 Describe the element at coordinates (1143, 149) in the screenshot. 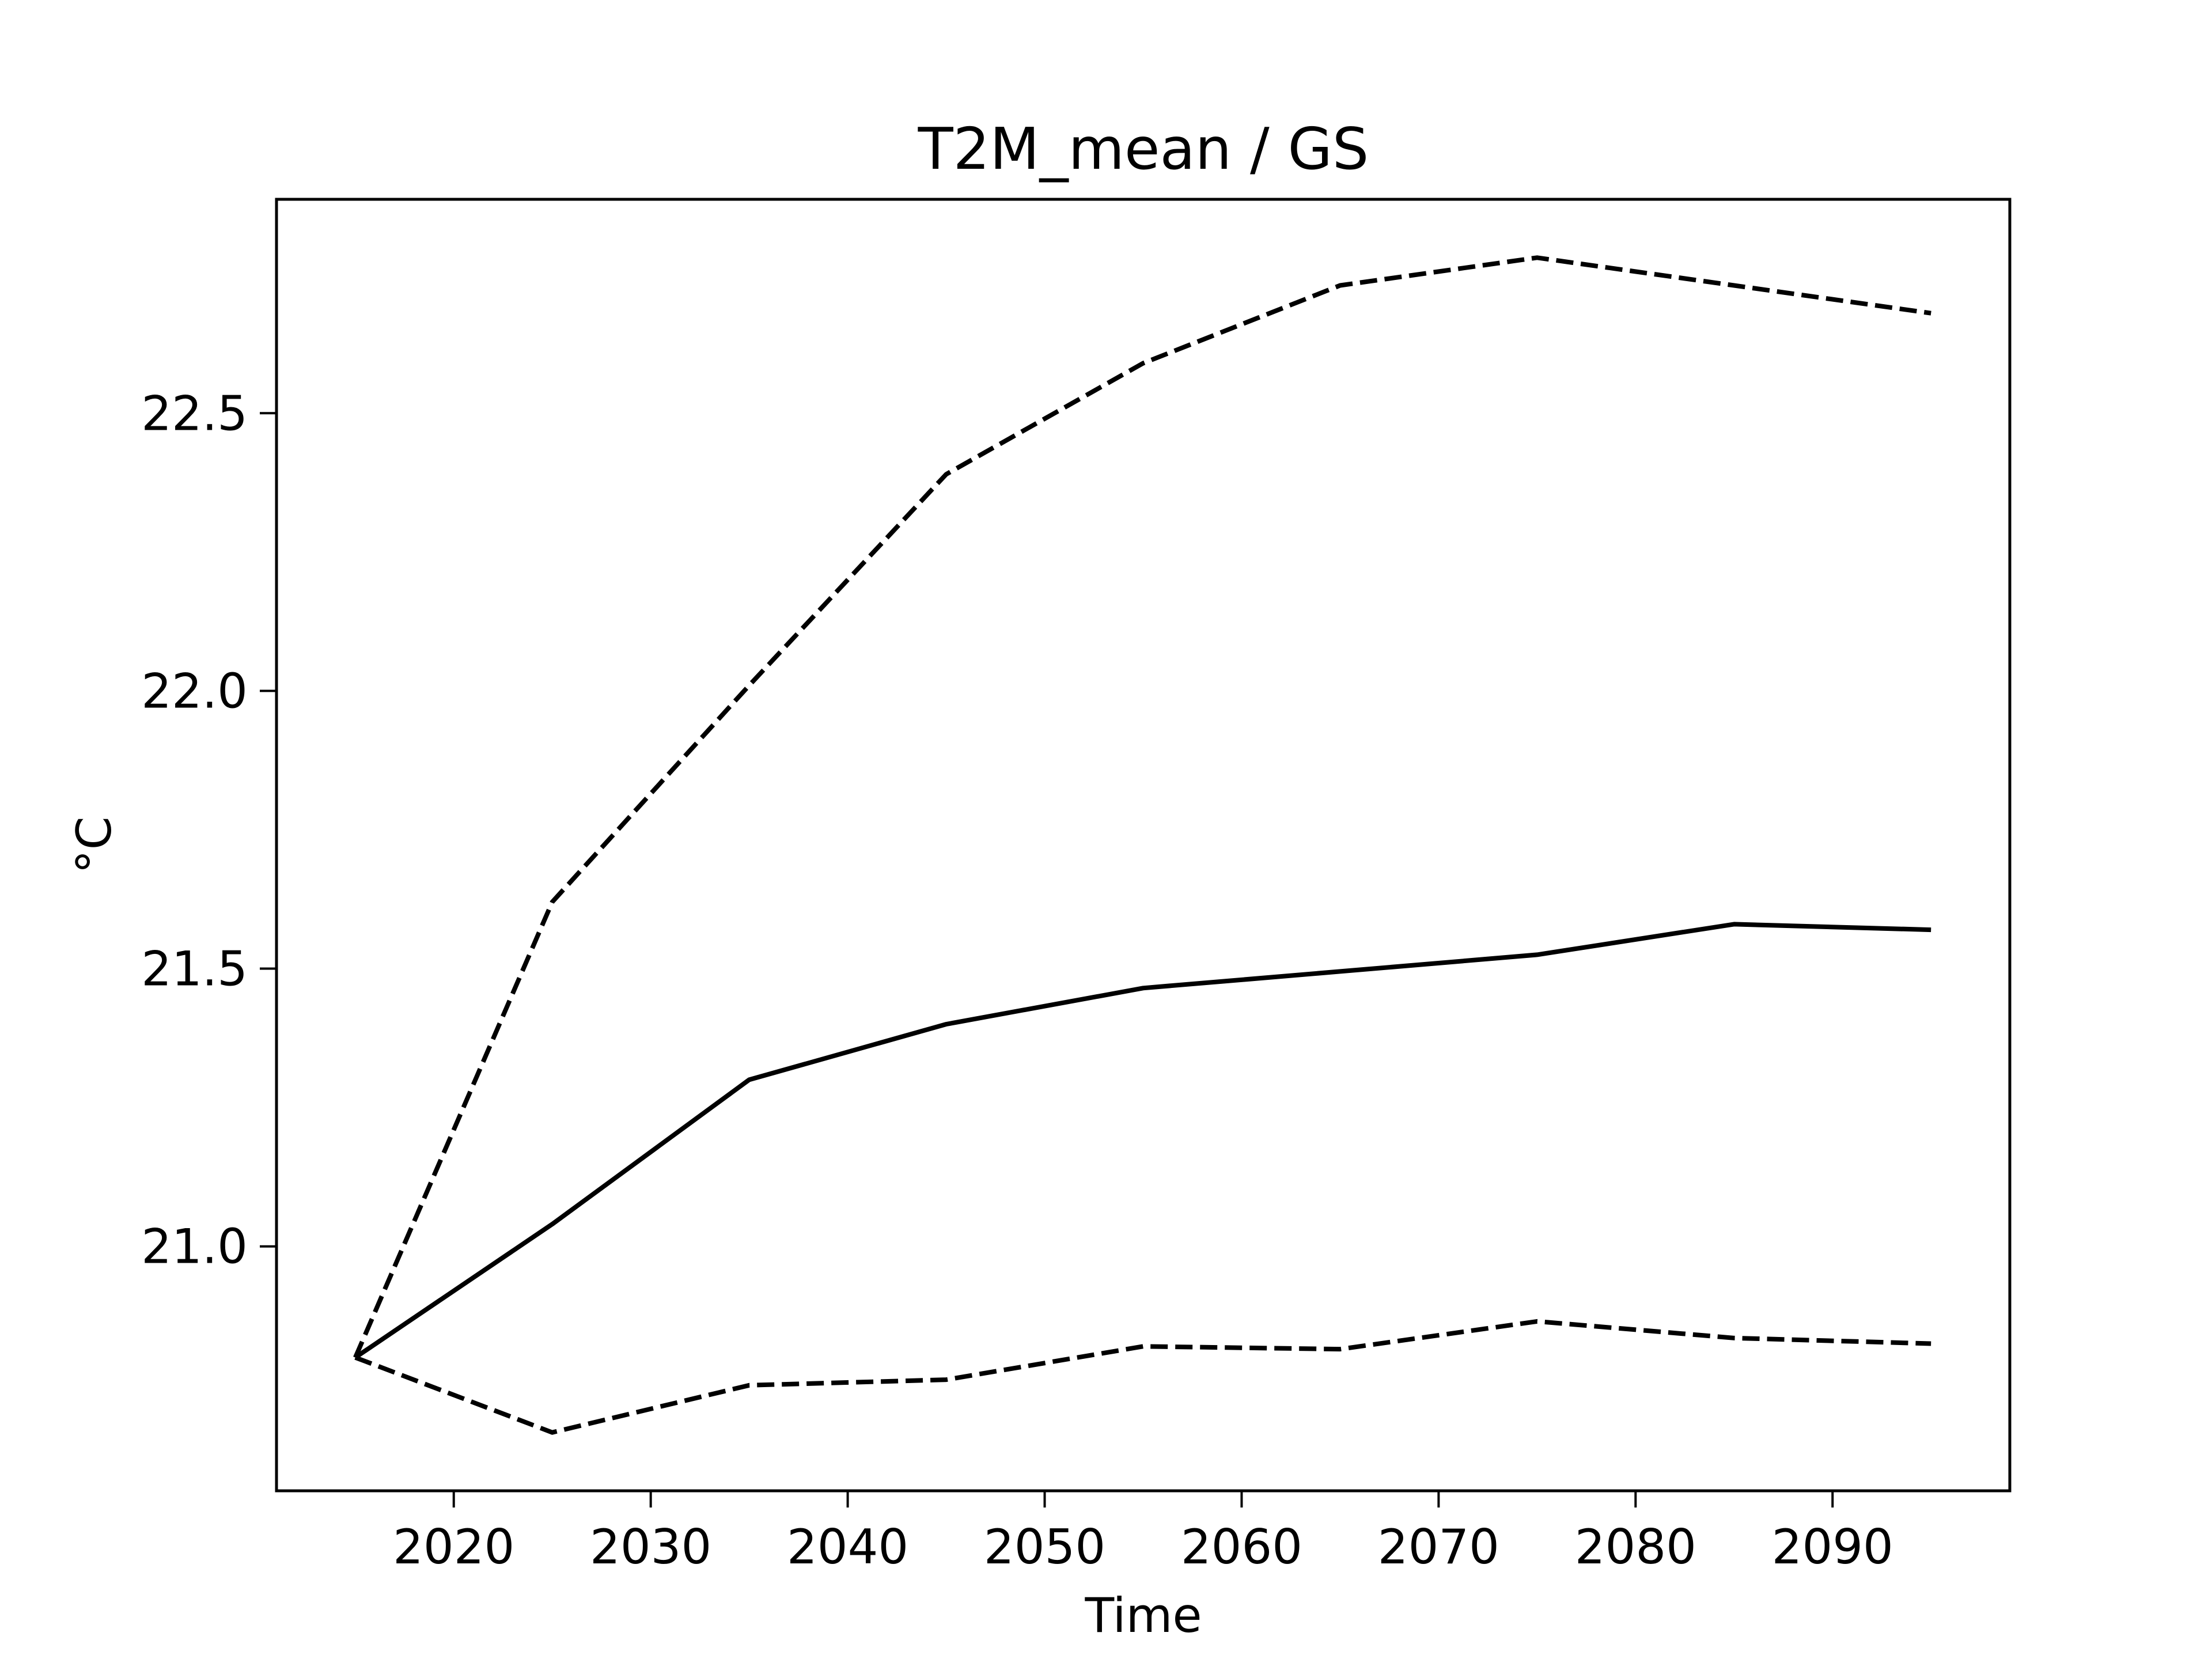

I see `chart-title: T2M_mean / GS` at that location.